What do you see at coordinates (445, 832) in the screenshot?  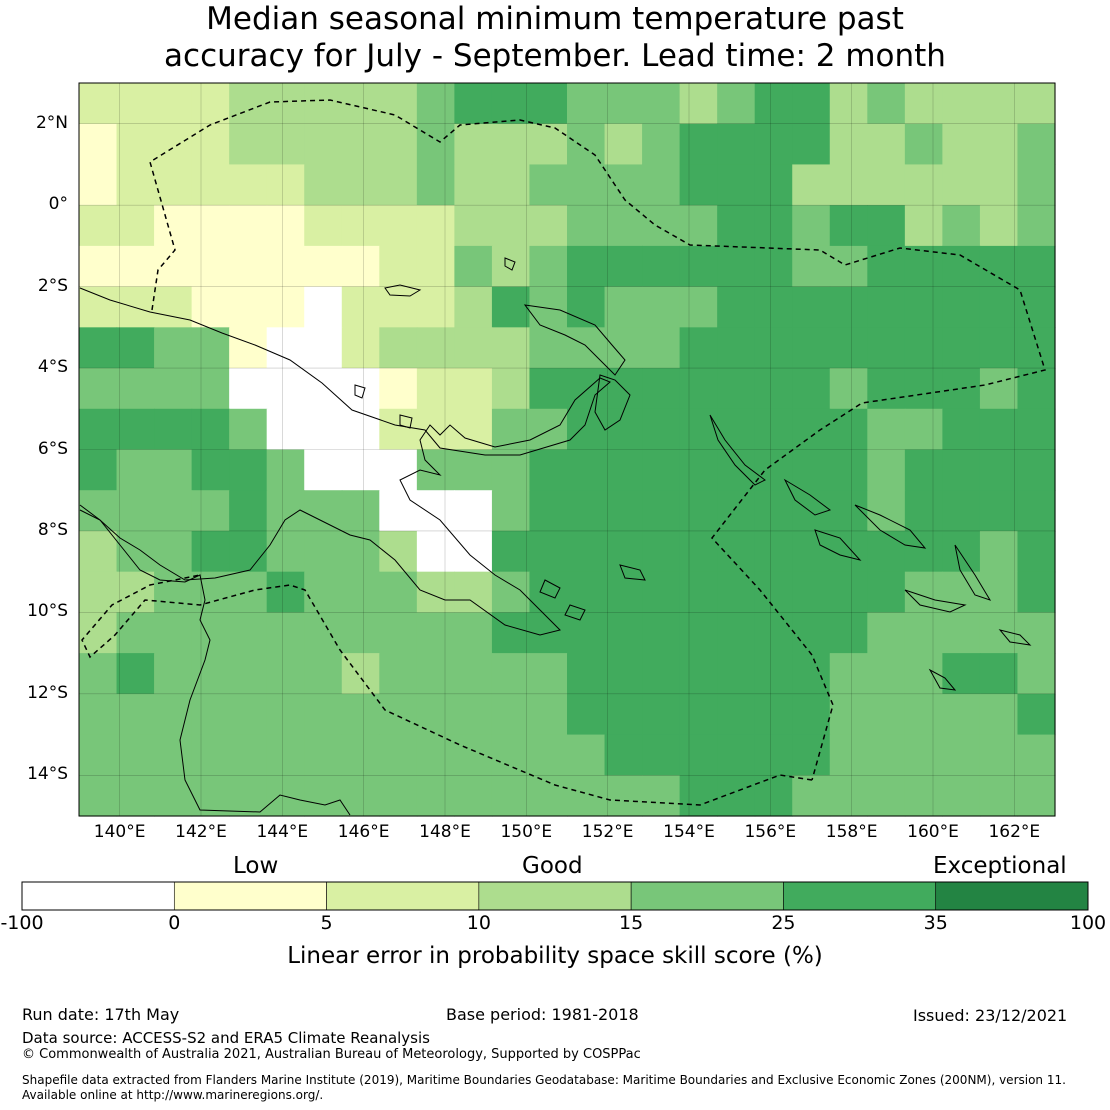 I see `x-tick-label: 148°E` at bounding box center [445, 832].